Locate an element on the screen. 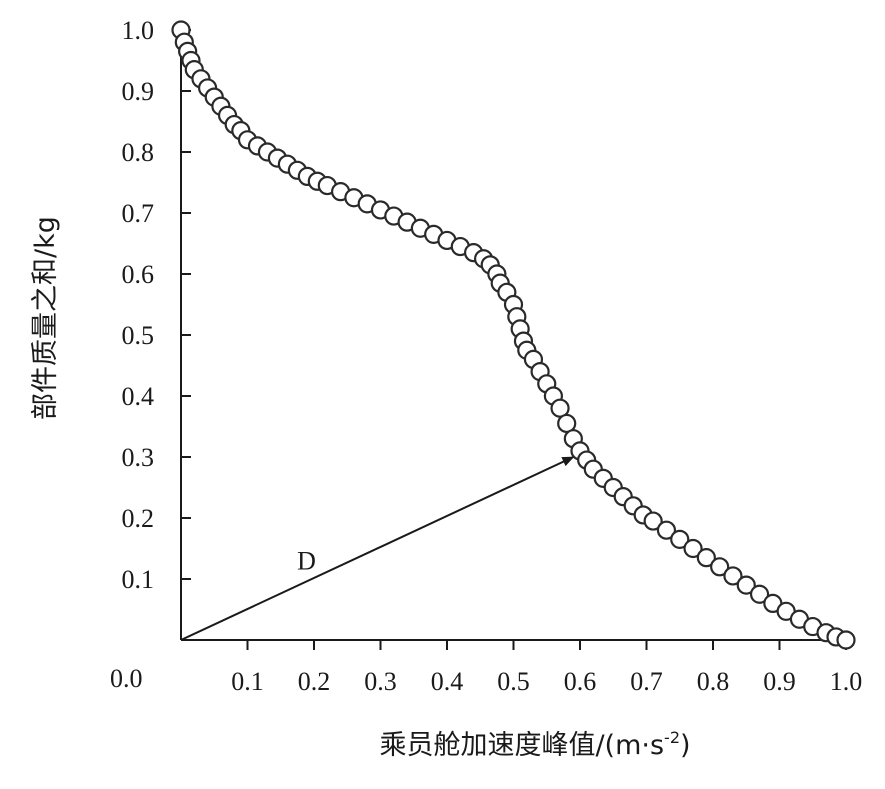  y-axis-title: 部件质量之和/kg is located at coordinates (45, 318).